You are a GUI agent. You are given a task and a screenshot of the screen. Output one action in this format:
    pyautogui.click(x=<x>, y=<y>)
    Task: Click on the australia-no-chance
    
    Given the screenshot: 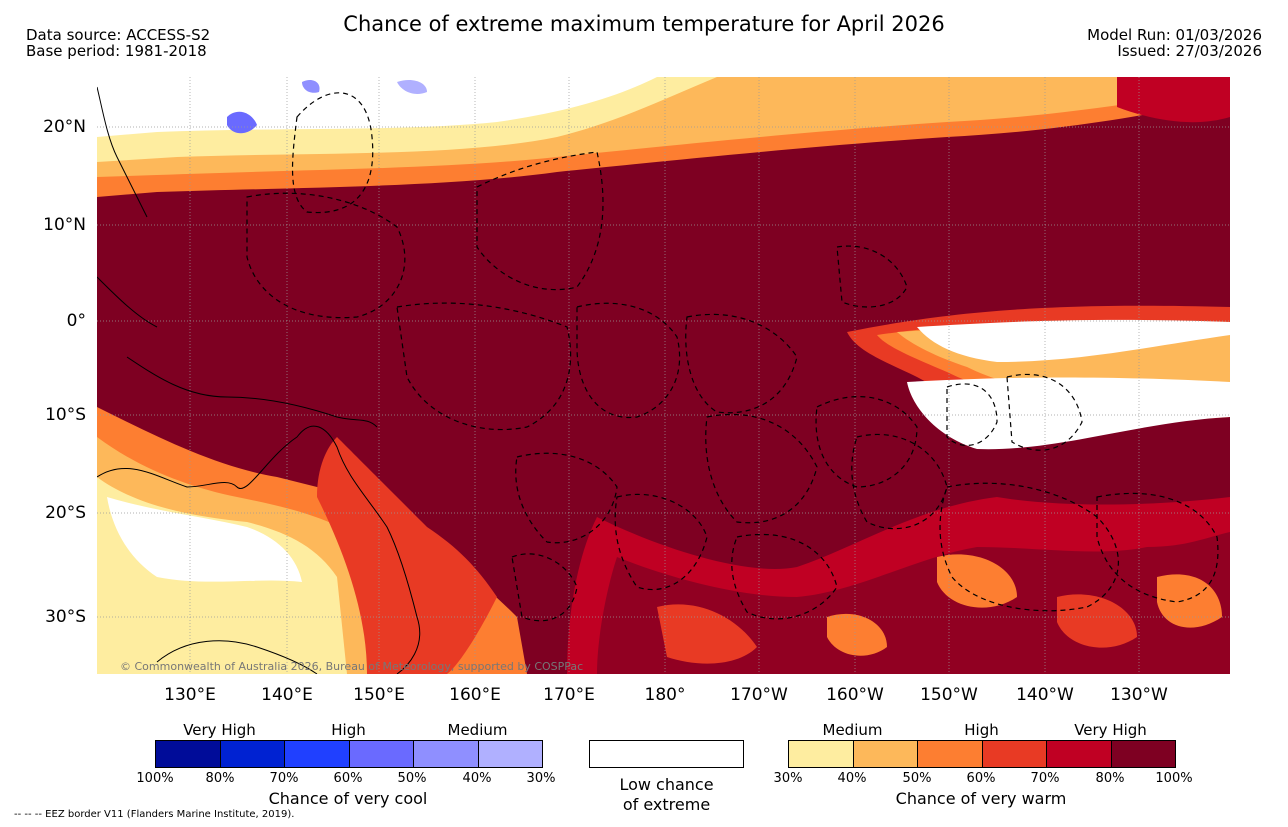 What is the action you would take?
    pyautogui.click(x=204, y=539)
    